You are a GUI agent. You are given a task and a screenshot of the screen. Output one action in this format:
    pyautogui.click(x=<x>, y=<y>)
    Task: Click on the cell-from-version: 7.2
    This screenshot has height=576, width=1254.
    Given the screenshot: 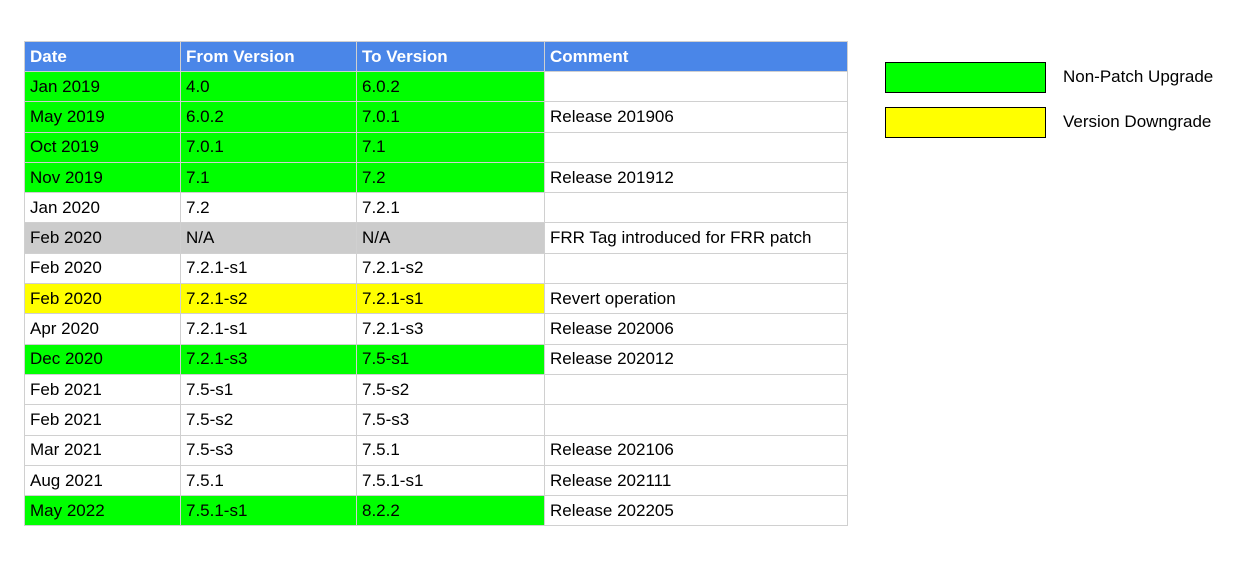 What is the action you would take?
    pyautogui.click(x=268, y=208)
    